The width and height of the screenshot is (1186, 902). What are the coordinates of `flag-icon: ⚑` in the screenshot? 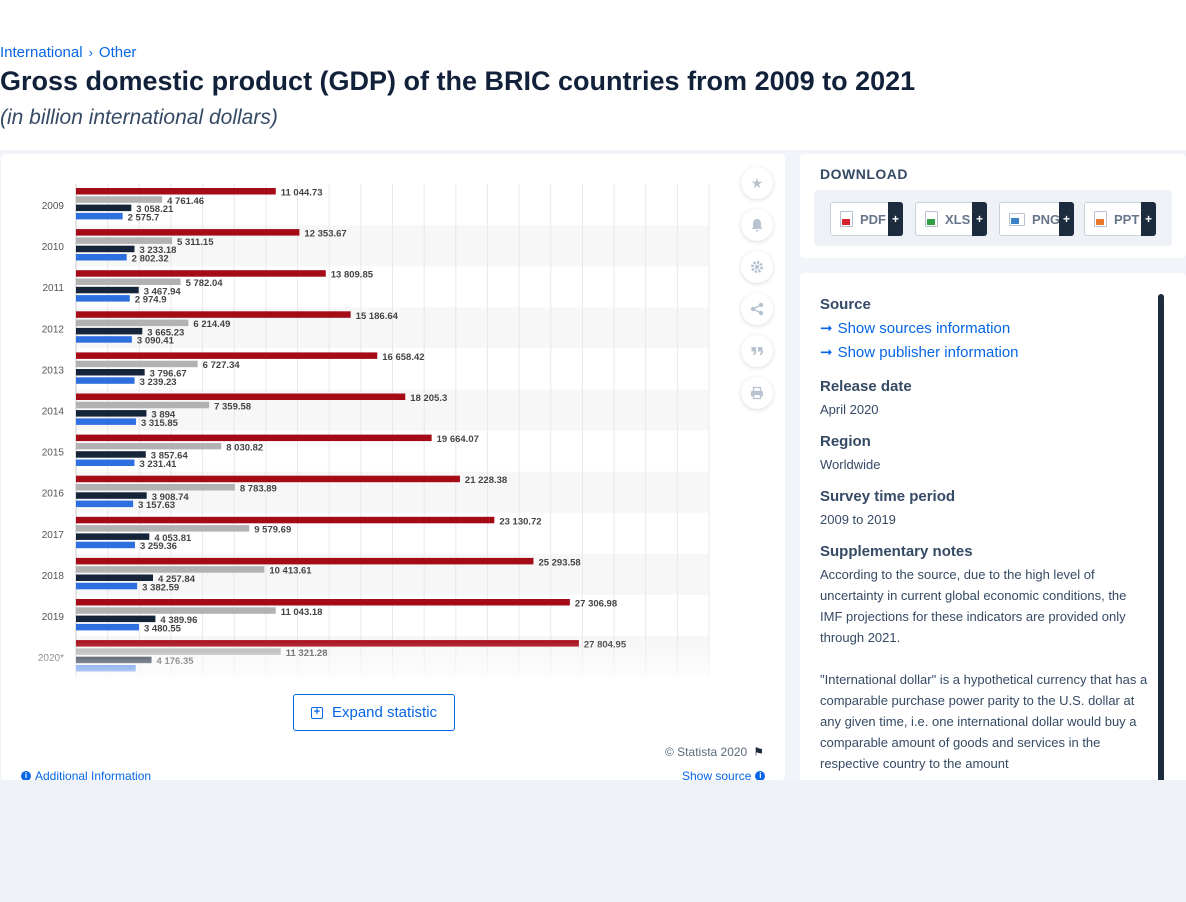 It's located at (758, 752).